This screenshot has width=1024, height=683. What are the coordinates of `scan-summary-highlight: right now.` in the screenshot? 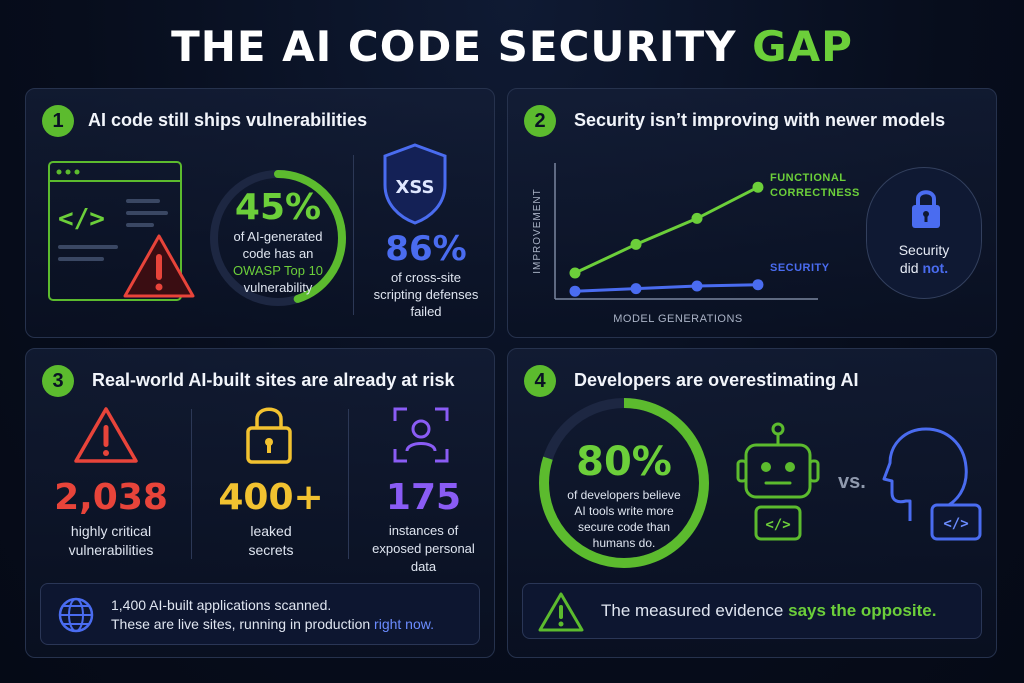 It's located at (404, 624).